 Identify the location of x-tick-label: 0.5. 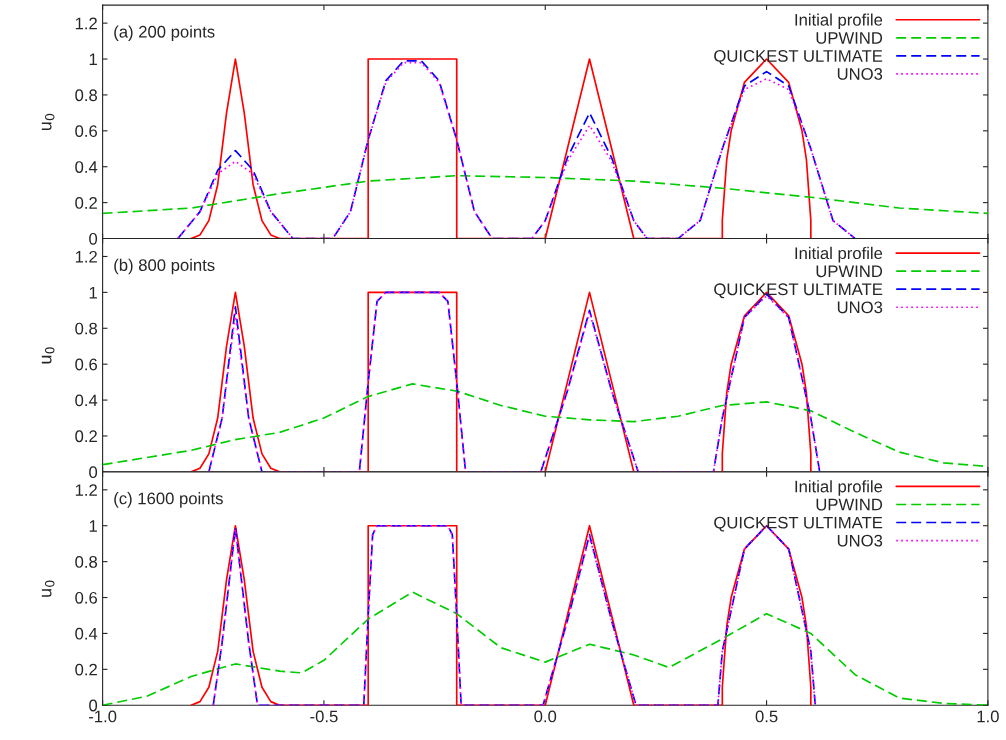
(766, 716).